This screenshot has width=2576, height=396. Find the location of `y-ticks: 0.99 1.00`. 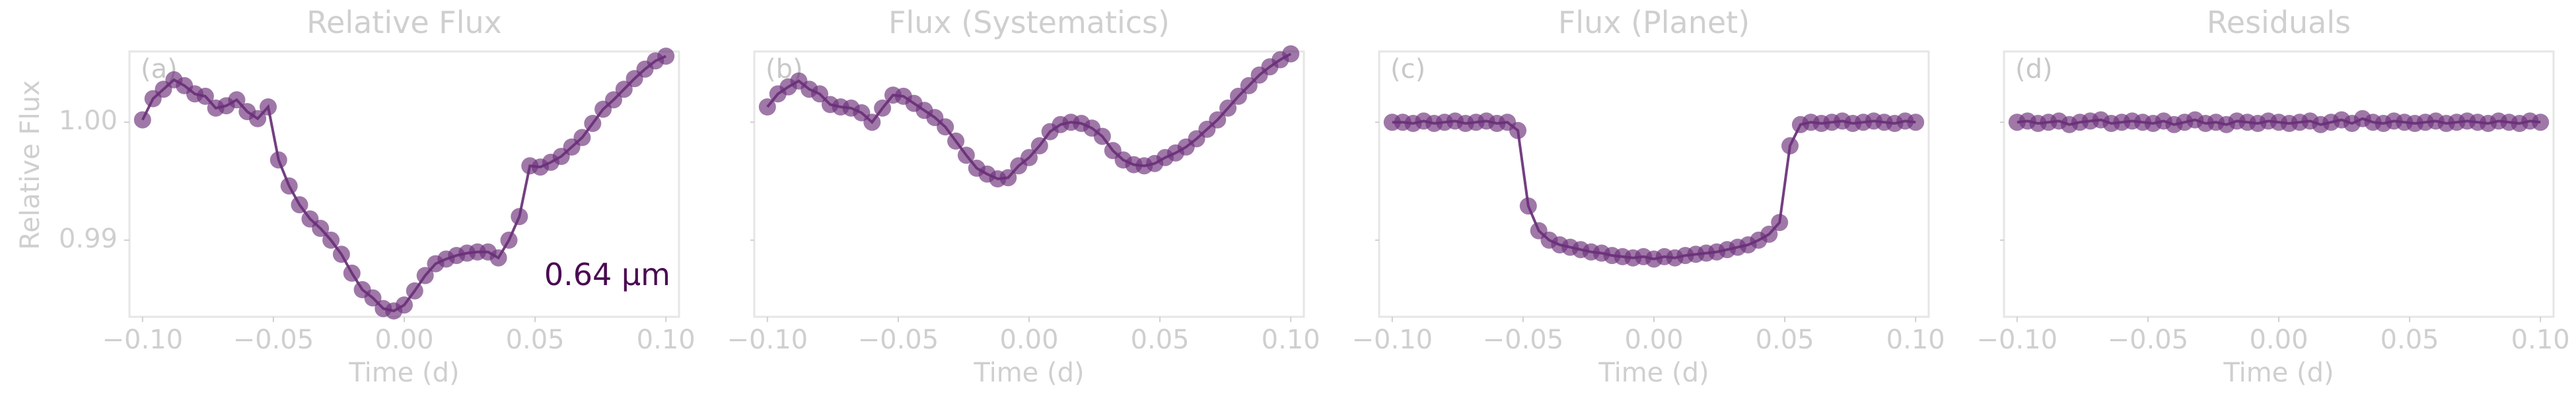

y-ticks: 0.99 1.00 is located at coordinates (94, 180).